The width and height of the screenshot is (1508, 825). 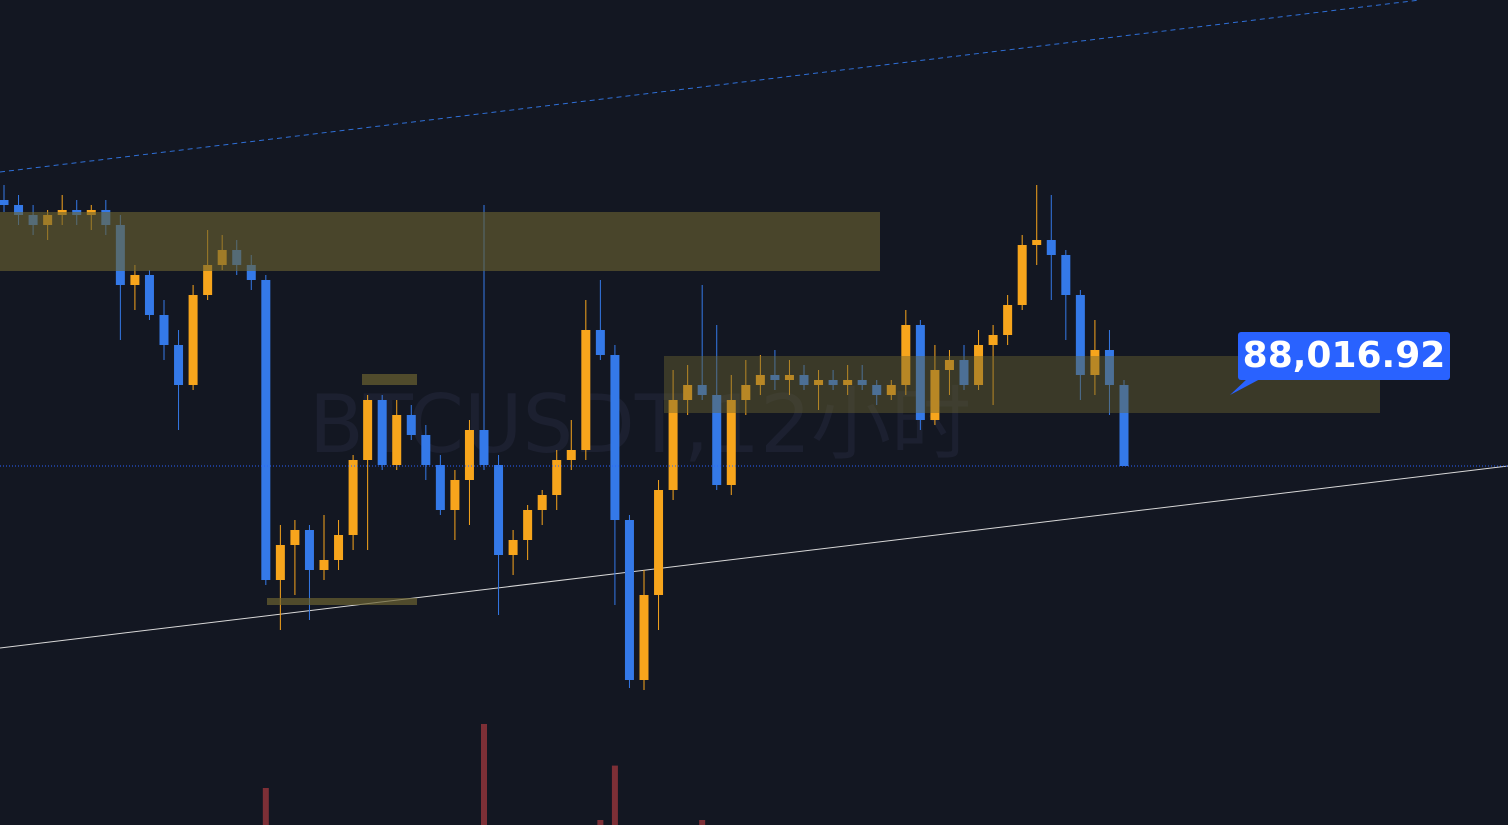 I want to click on price-label-text: 88,016.92, so click(x=1344, y=355).